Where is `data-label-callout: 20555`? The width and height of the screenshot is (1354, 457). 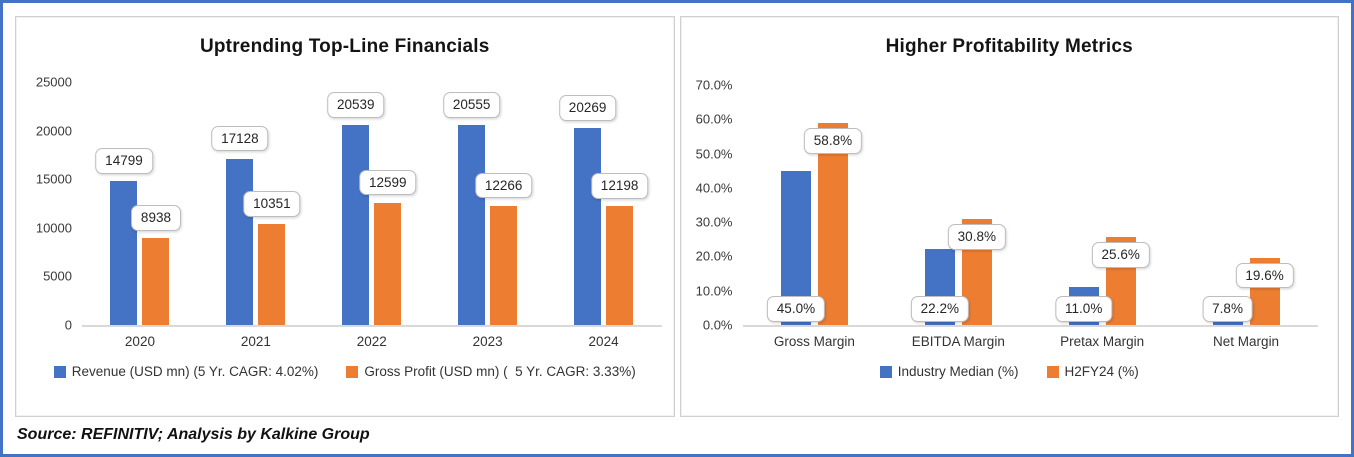
data-label-callout: 20555 is located at coordinates (471, 105).